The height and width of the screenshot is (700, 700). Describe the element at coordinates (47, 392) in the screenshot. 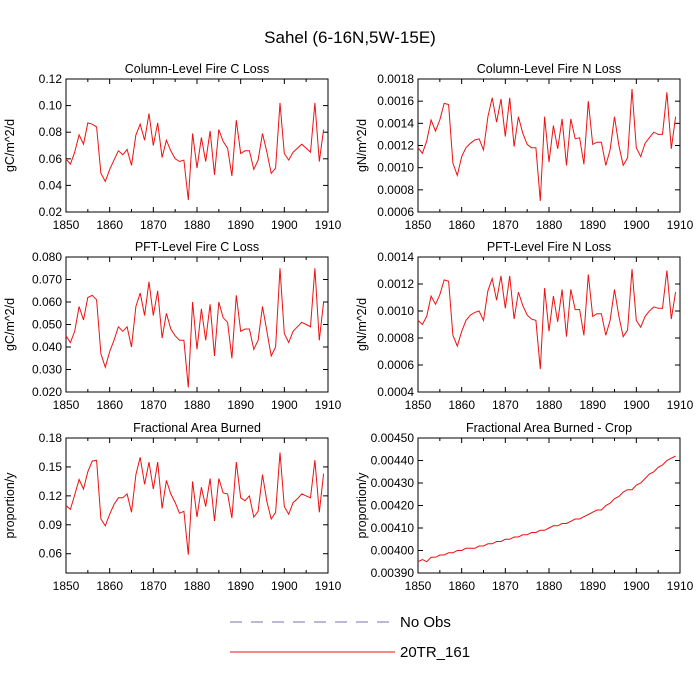

I see `y-tick-label: 0.020` at that location.